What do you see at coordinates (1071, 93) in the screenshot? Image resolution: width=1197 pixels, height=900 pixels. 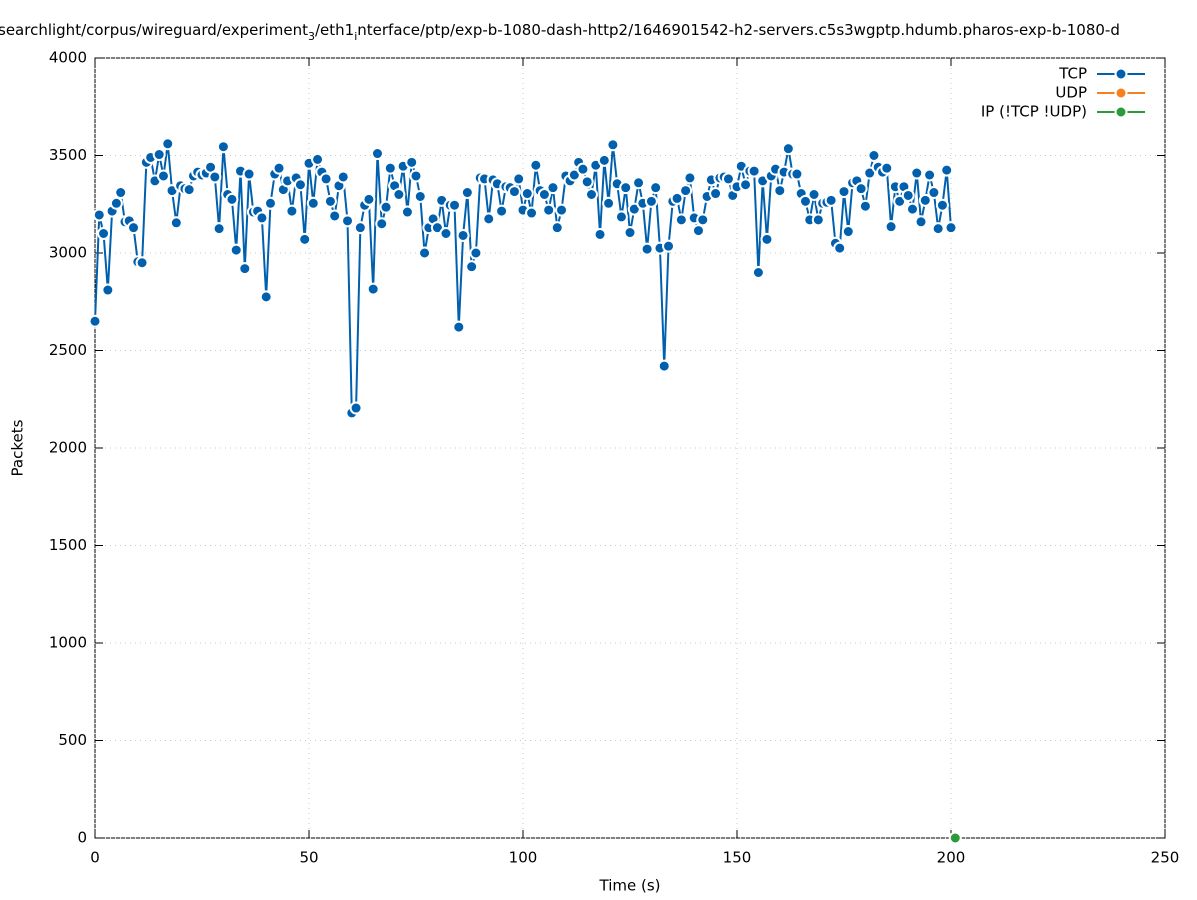 I see `legend-label: UDP` at bounding box center [1071, 93].